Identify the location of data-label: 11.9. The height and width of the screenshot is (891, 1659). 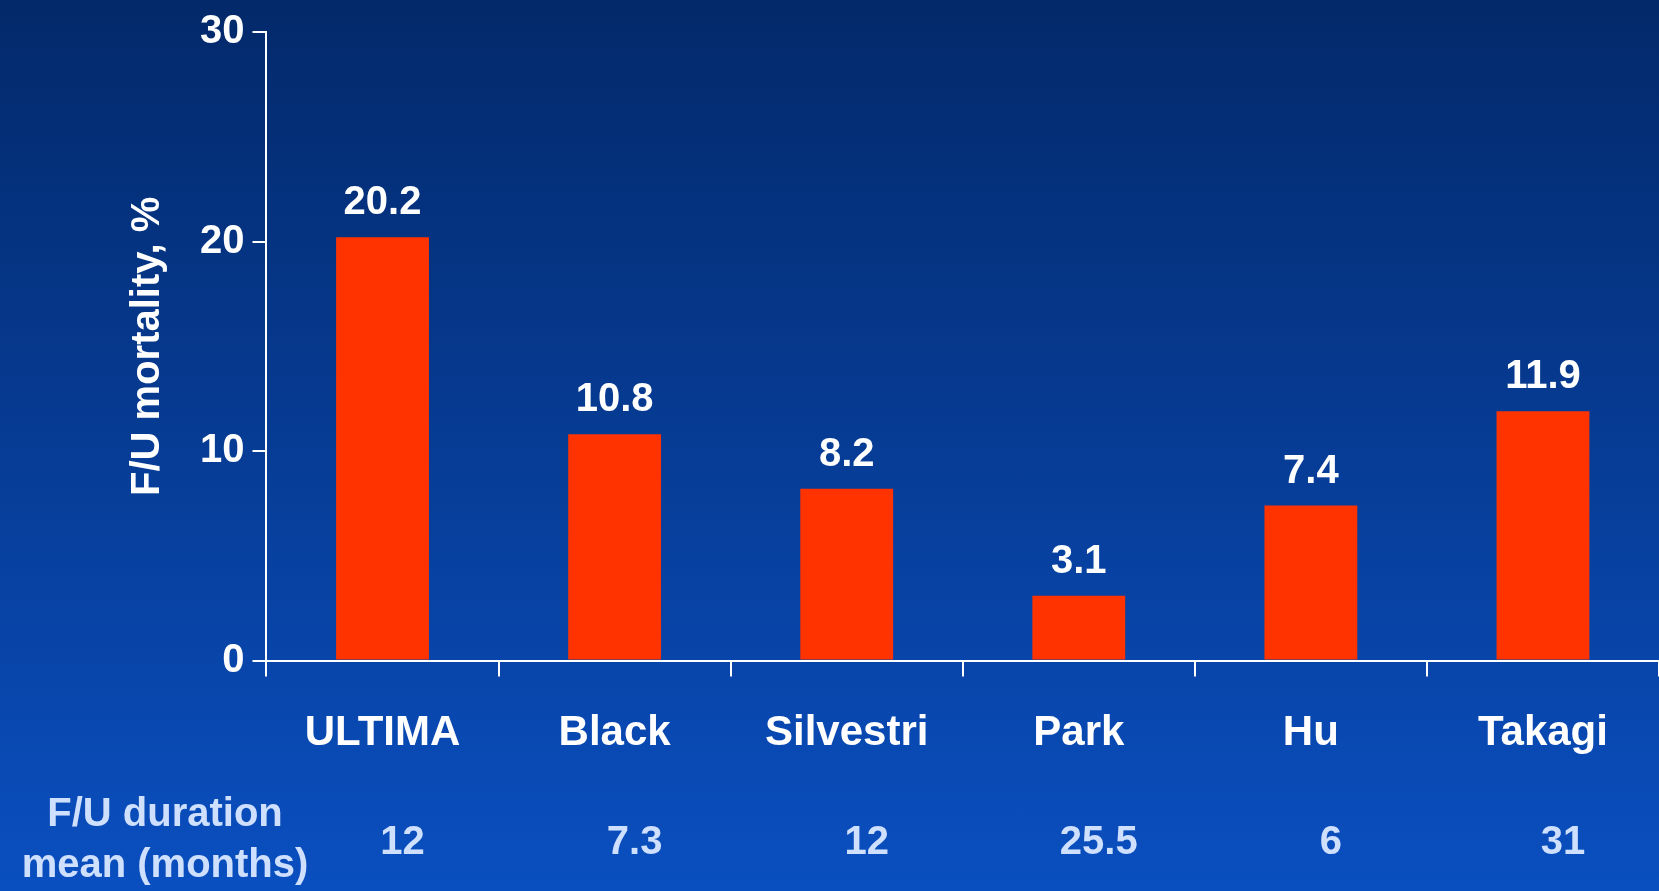
(1543, 374).